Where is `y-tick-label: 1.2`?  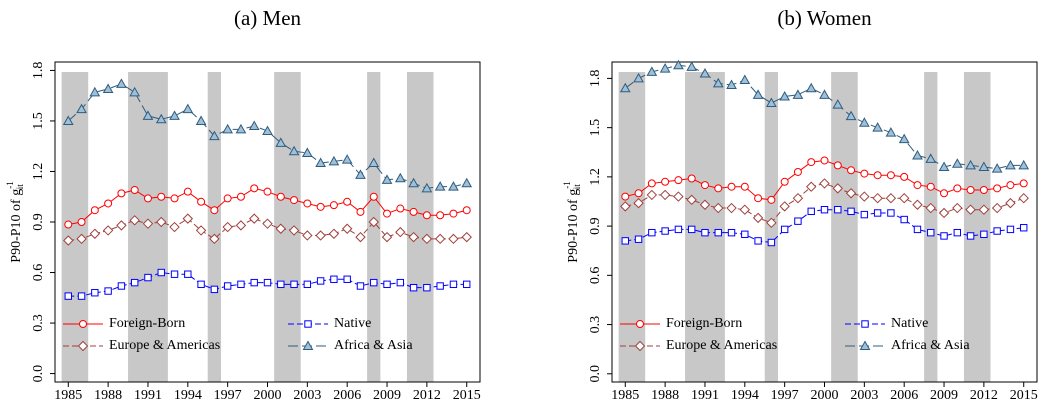 y-tick-label: 1.2 is located at coordinates (595, 177).